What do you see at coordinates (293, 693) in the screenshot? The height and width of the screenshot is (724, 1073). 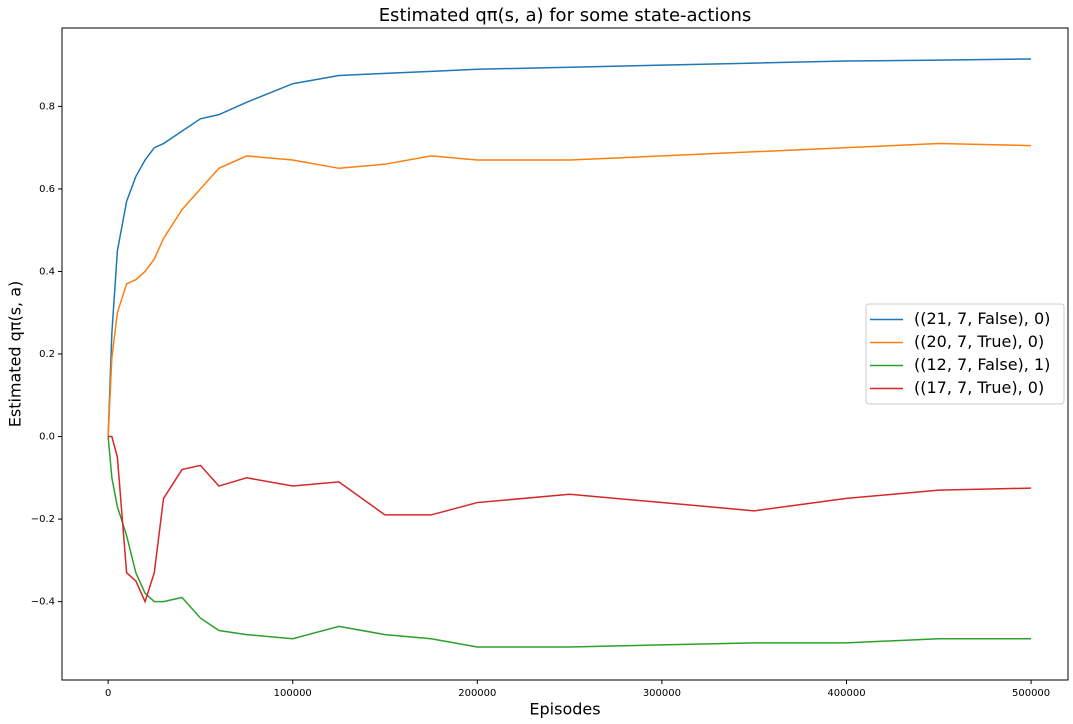 I see `x-tick-label: 100000` at bounding box center [293, 693].